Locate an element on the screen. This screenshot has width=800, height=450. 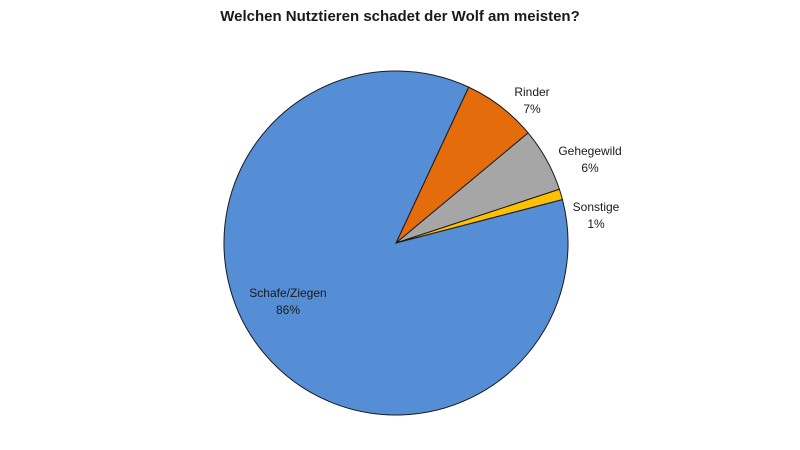
slice-category-label: Schafe/Ziegen is located at coordinates (287, 293).